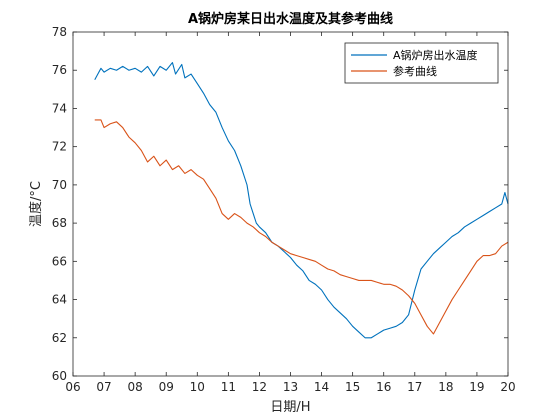  I want to click on legend-label-series-1: A锅炉房出水温度, so click(435, 55).